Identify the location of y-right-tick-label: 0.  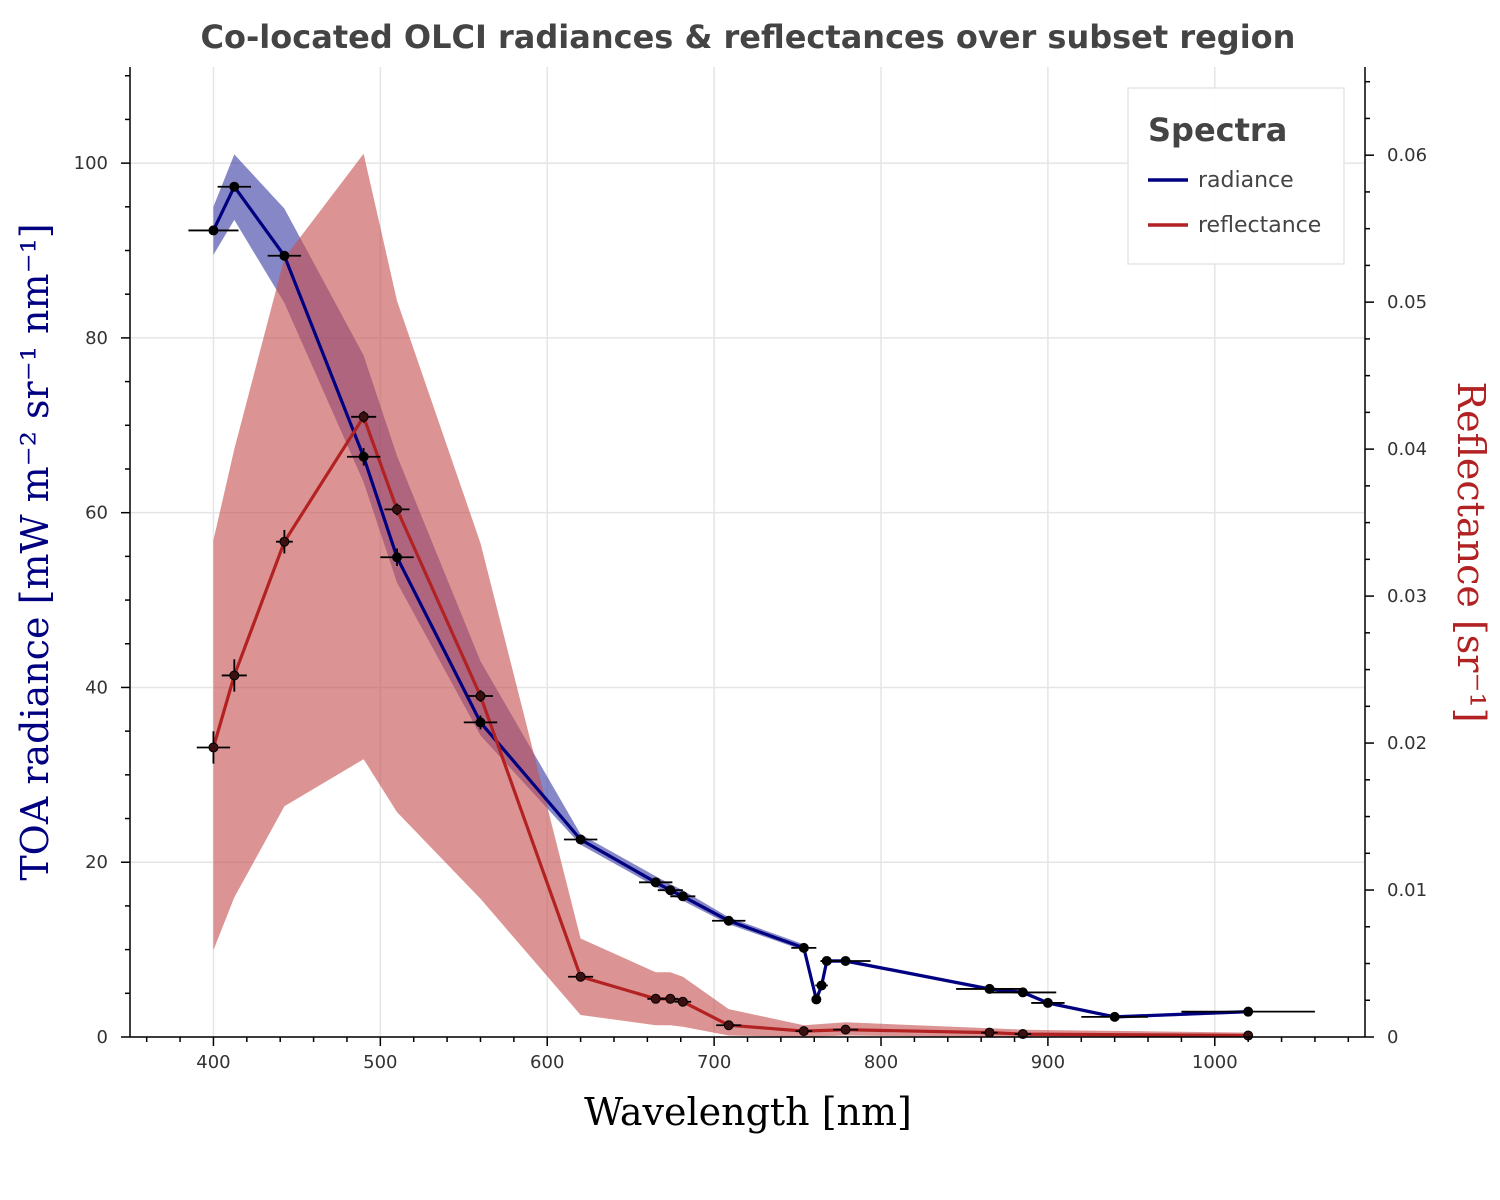
(1392, 1037).